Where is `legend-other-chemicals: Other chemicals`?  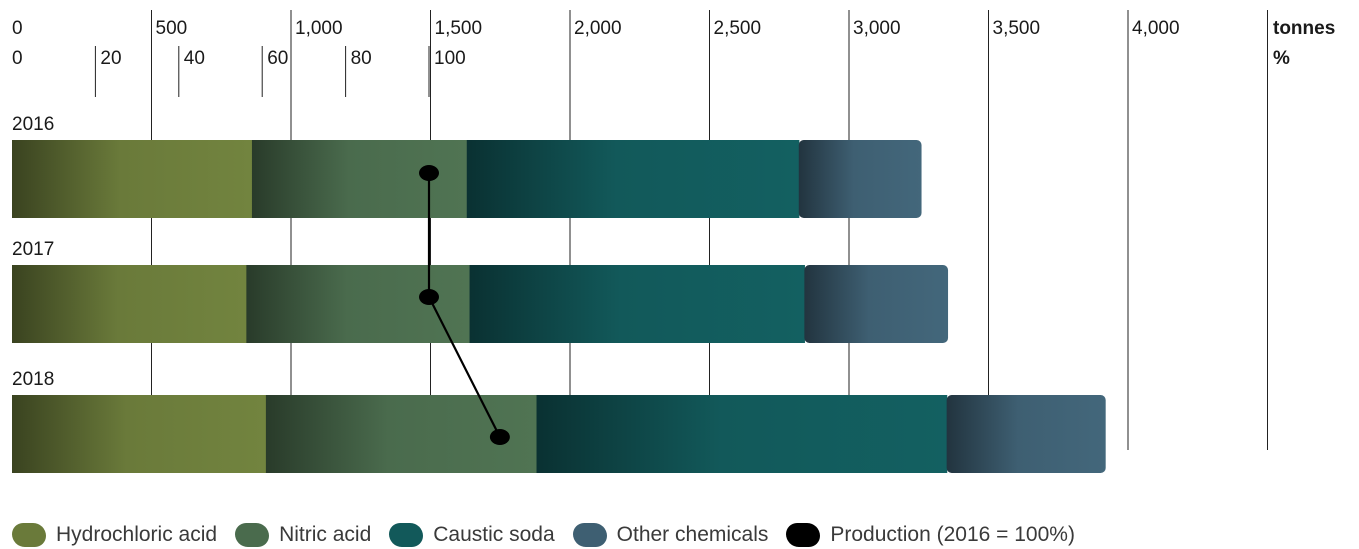 legend-other-chemicals: Other chemicals is located at coordinates (670, 535).